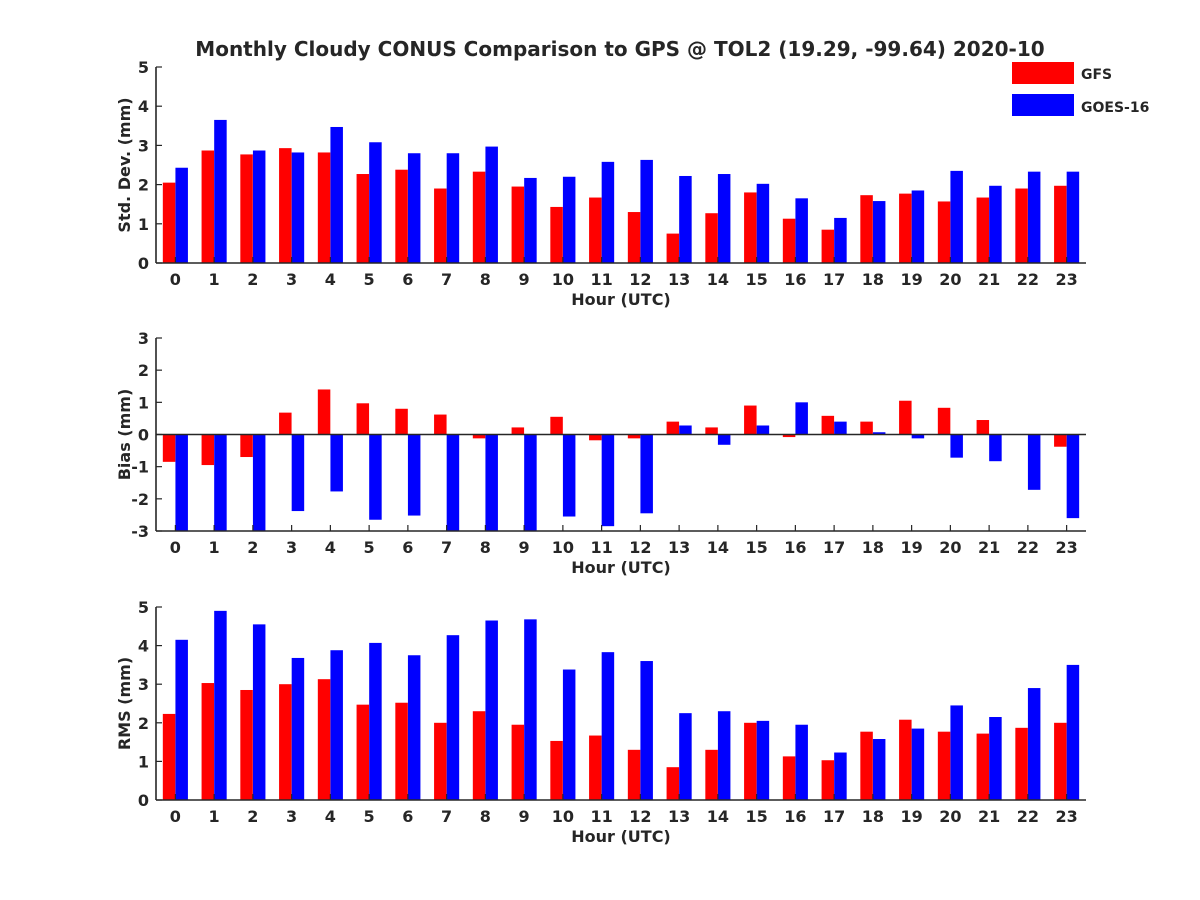 The image size is (1200, 900). Describe the element at coordinates (756, 816) in the screenshot. I see `rms-x-tick-label: 15` at that location.